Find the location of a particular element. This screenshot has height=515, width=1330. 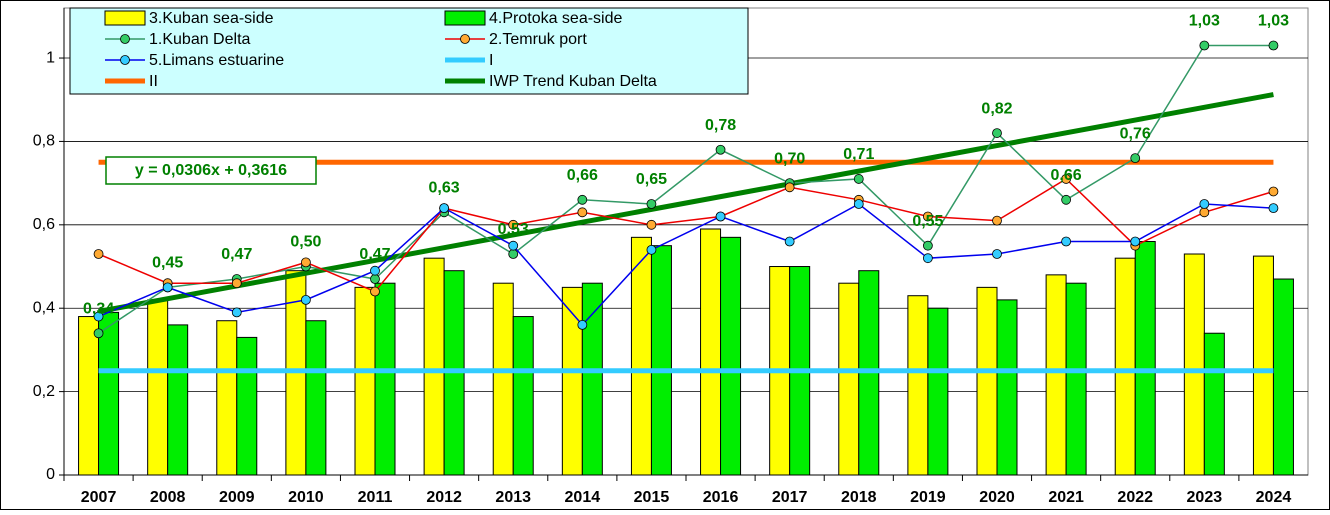

data-label: 0,50 is located at coordinates (305, 242).